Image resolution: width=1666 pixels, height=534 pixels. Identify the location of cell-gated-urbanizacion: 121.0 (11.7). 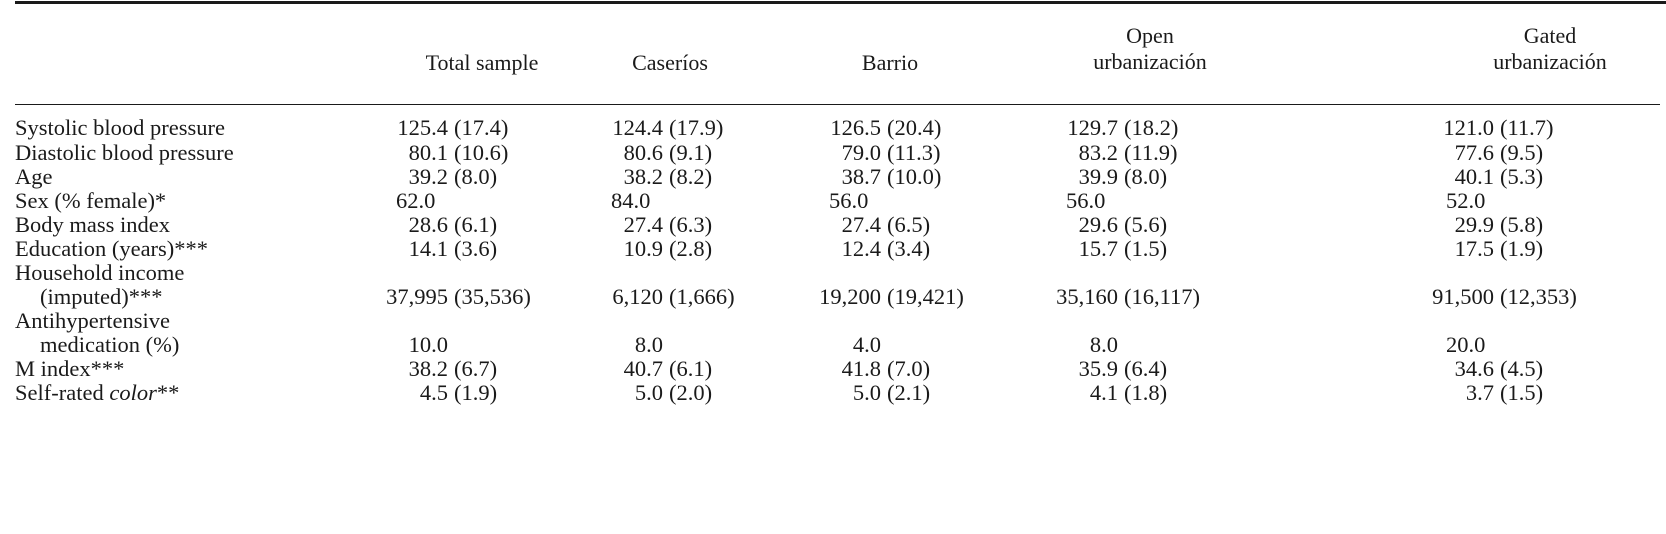
(1498, 127).